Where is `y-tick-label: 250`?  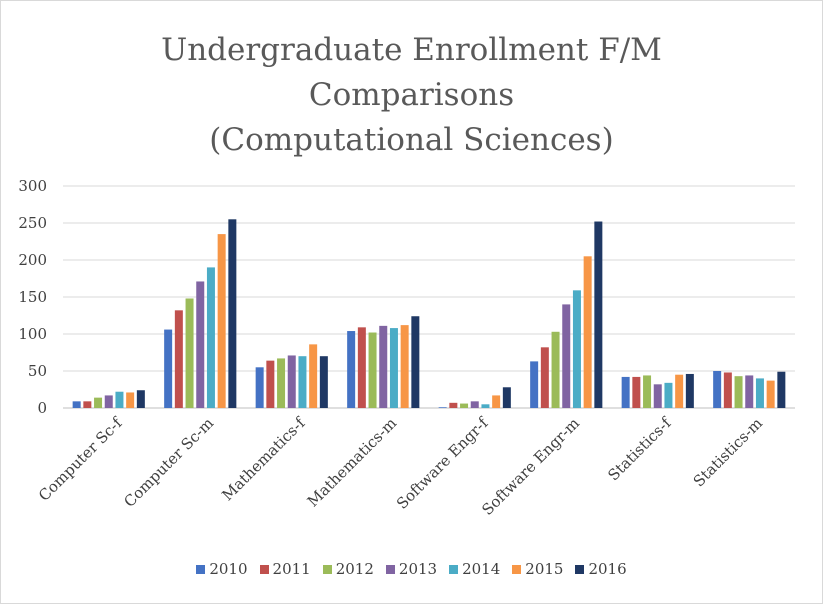
y-tick-label: 250 is located at coordinates (32, 223).